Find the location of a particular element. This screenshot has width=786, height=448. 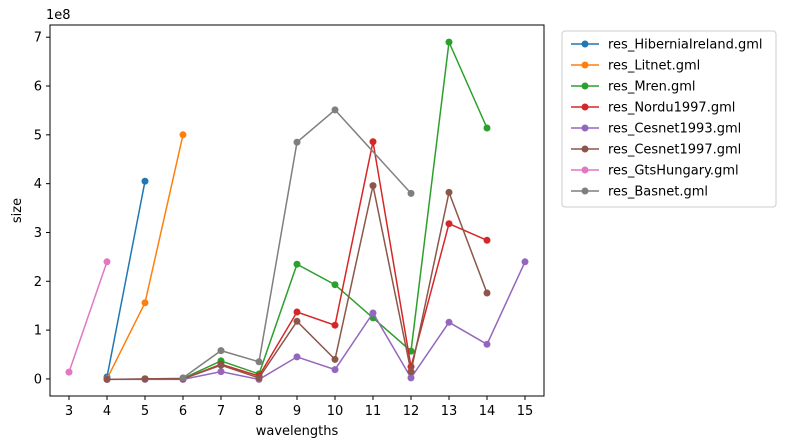

y-axis-multiplier: 1e8 is located at coordinates (58, 15).